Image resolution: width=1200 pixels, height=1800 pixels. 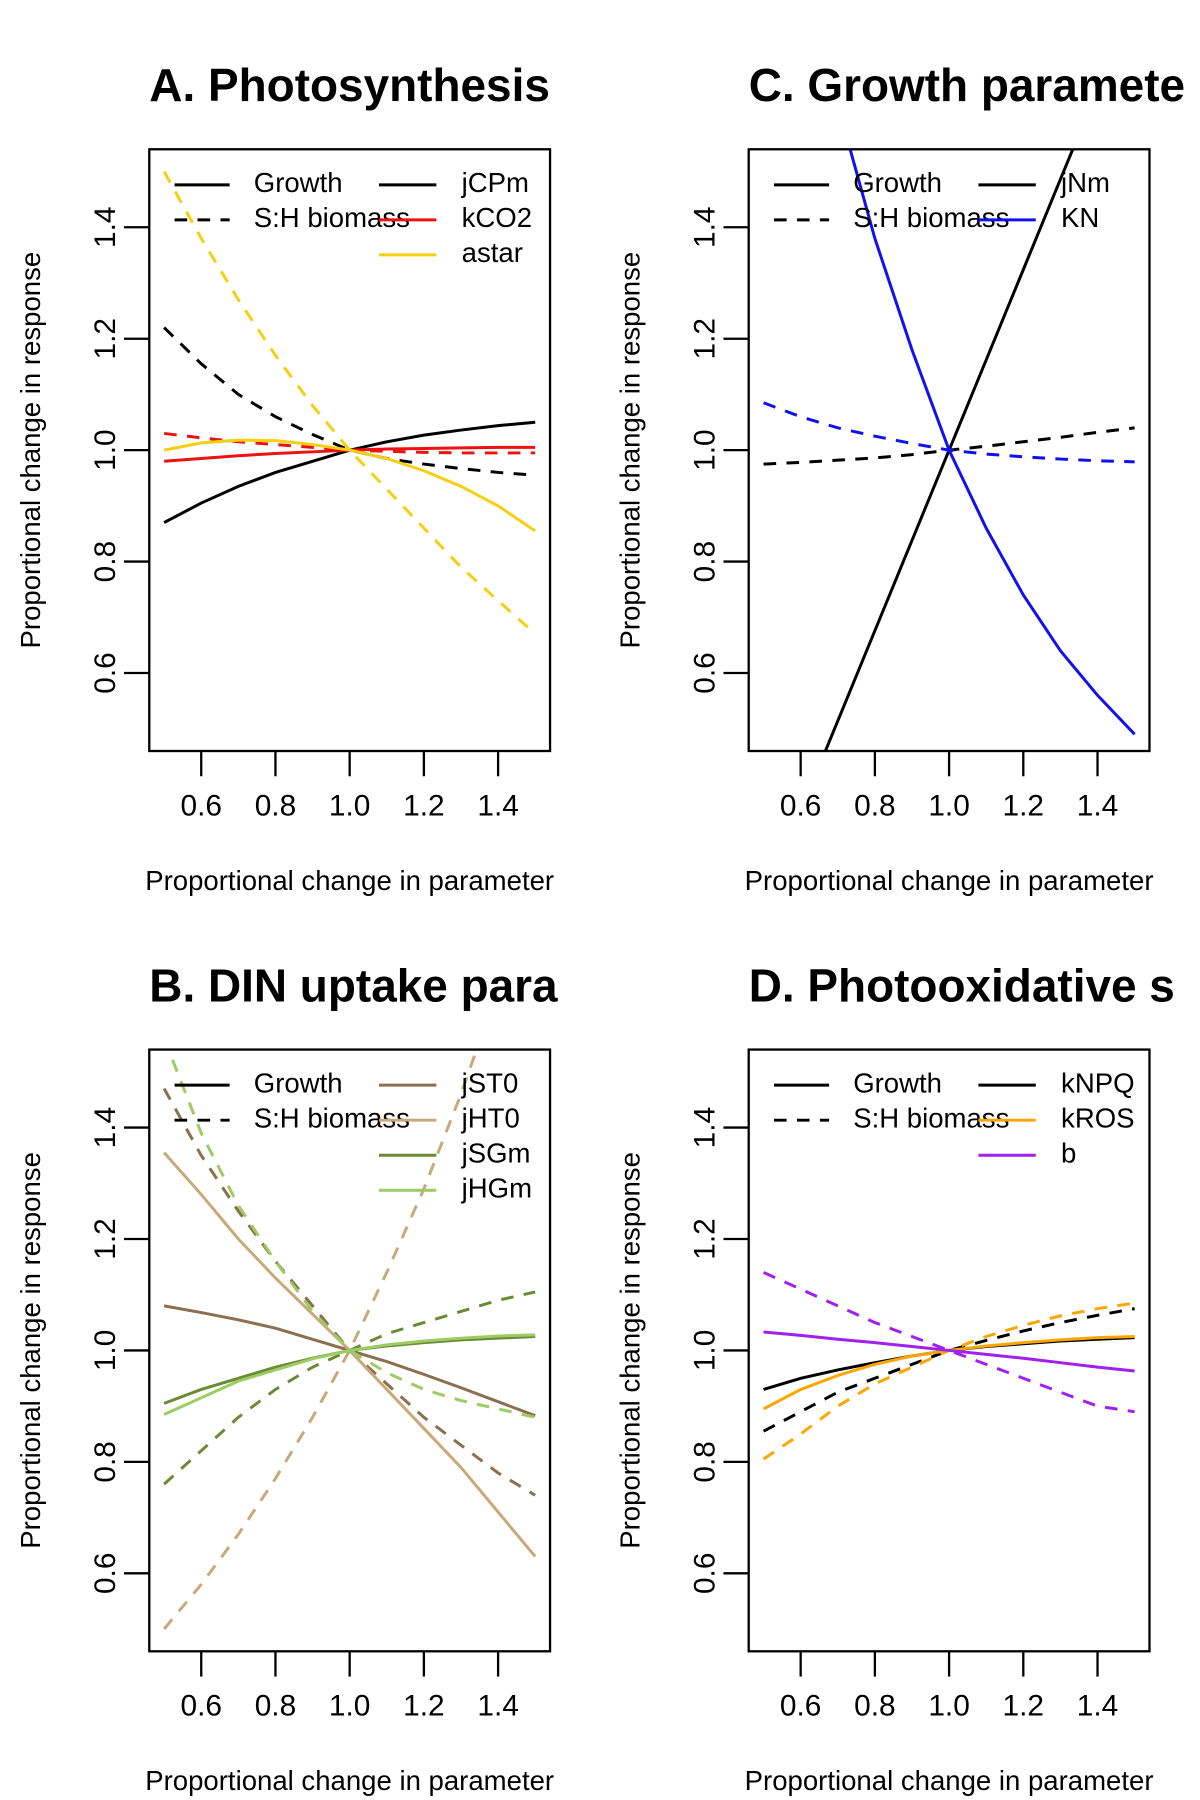 What do you see at coordinates (492, 252) in the screenshot?
I see `legend-label: astar` at bounding box center [492, 252].